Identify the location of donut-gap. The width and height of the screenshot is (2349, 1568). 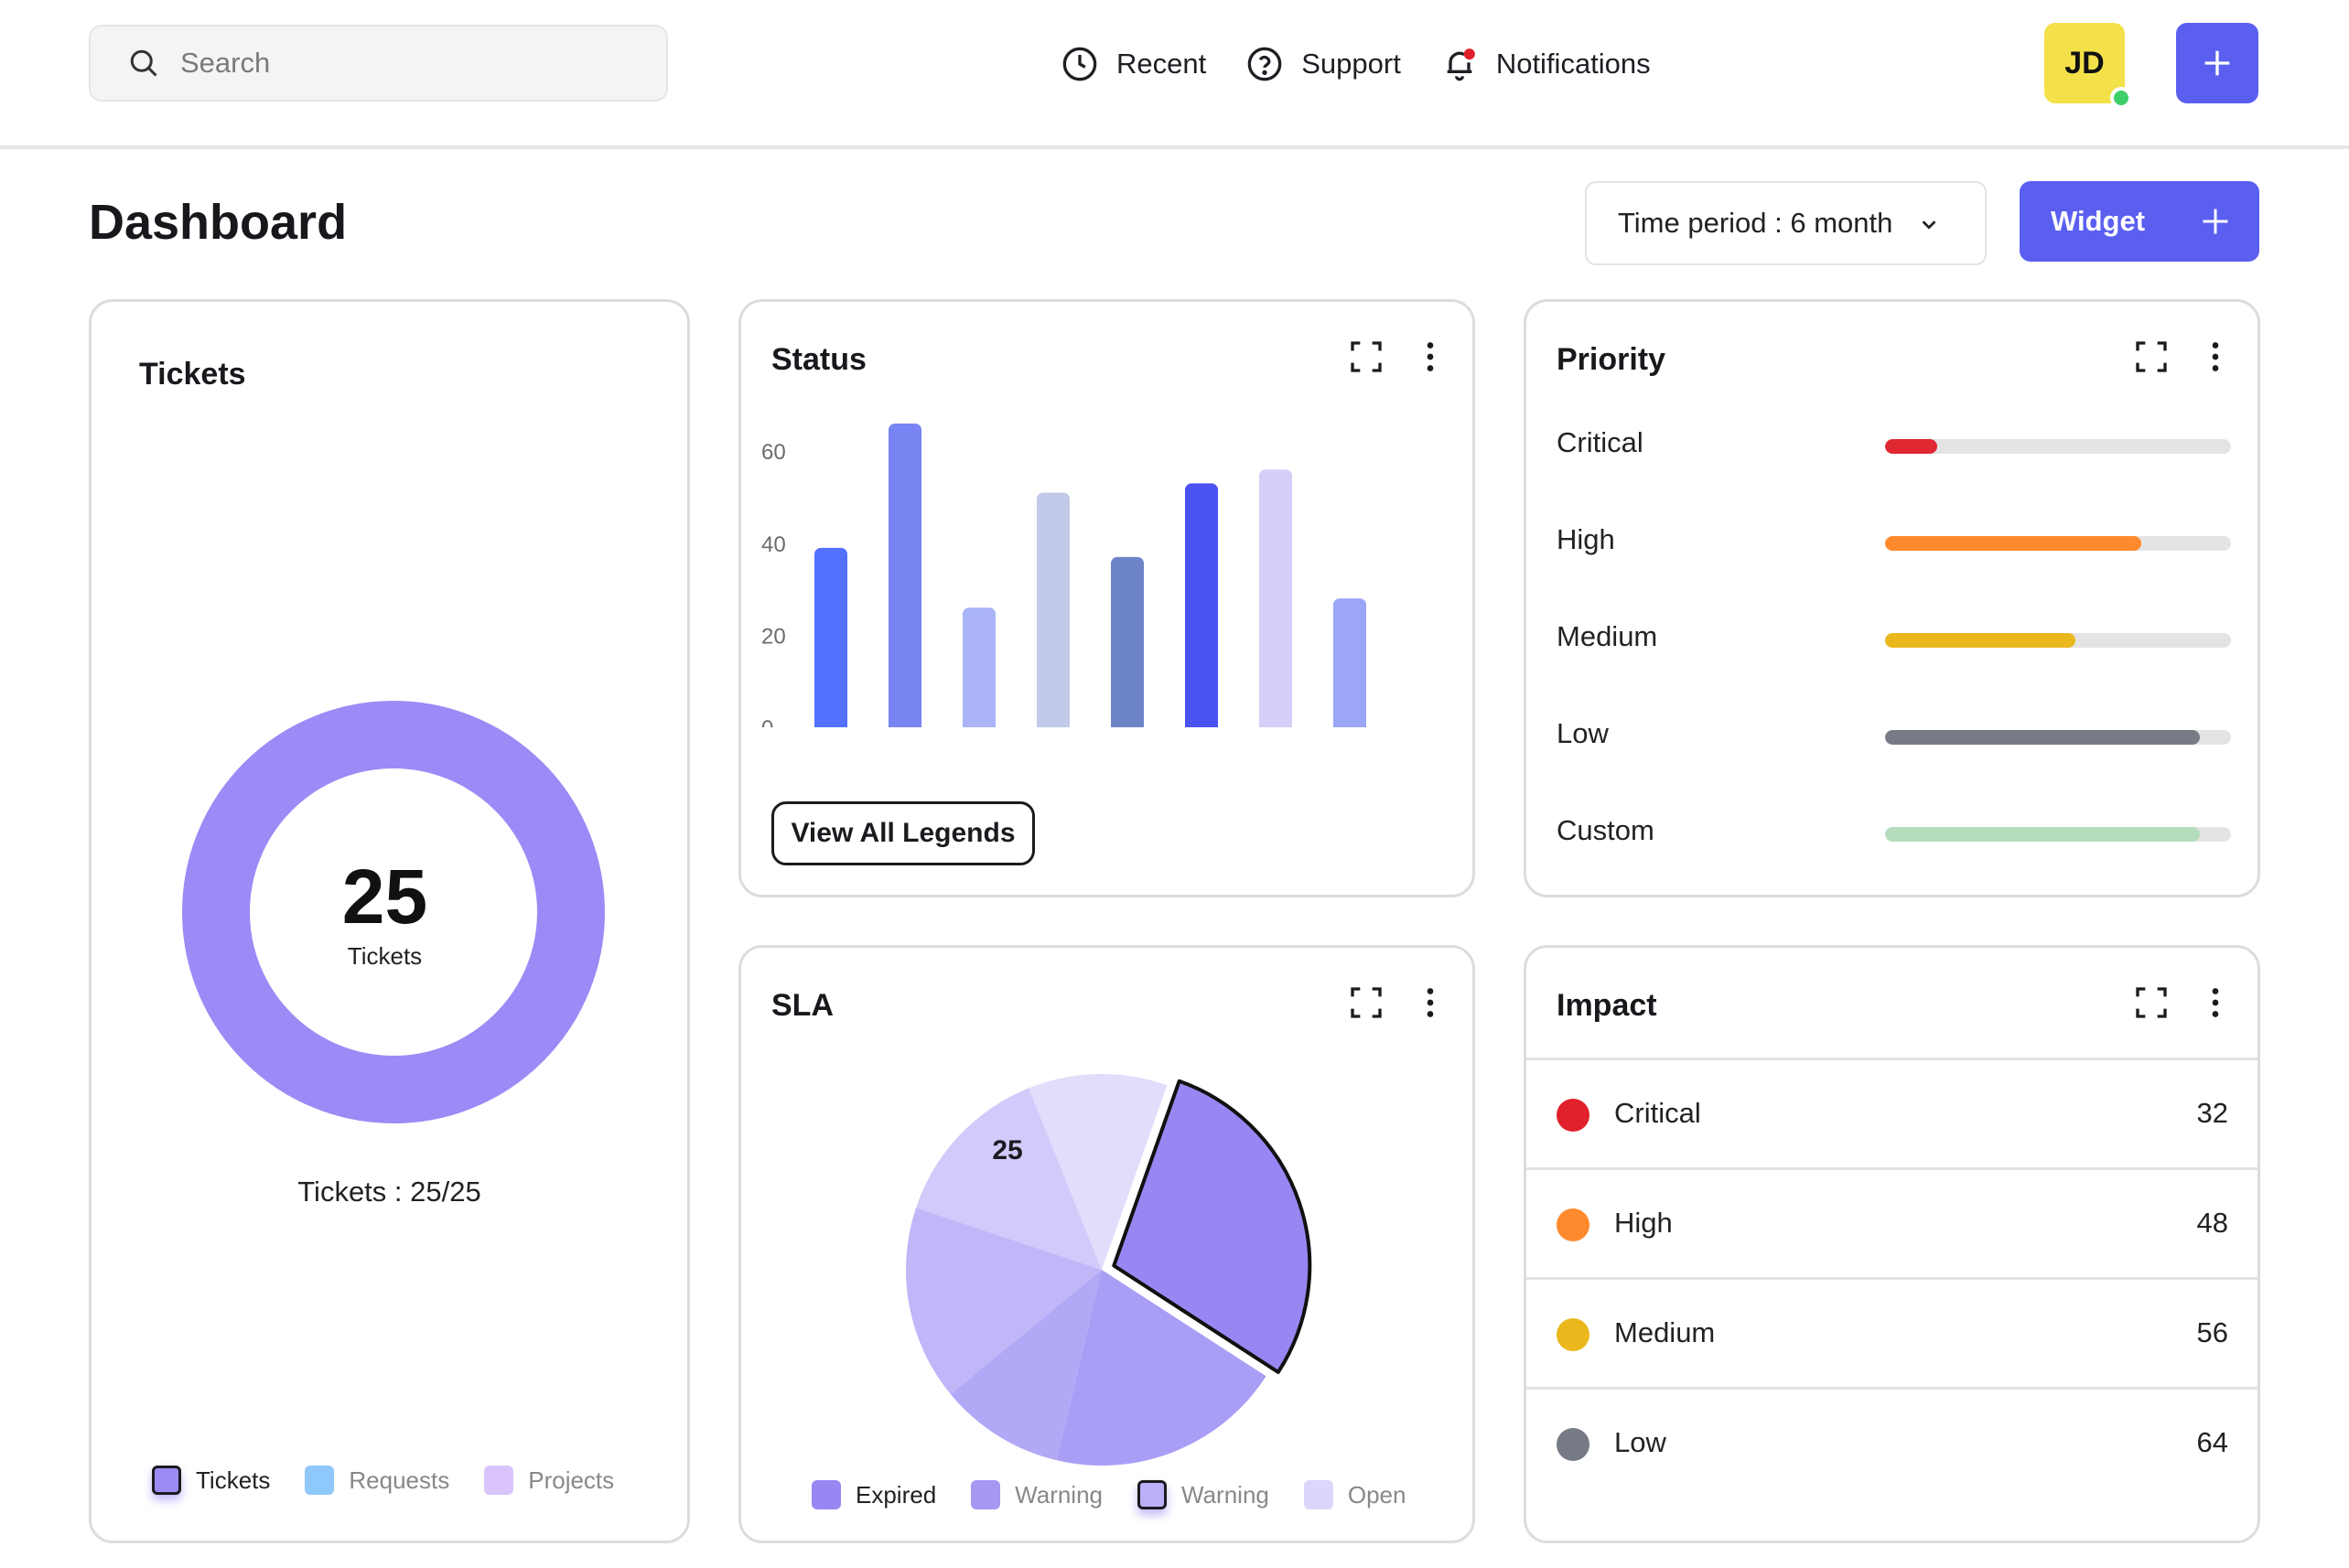
(489, 914).